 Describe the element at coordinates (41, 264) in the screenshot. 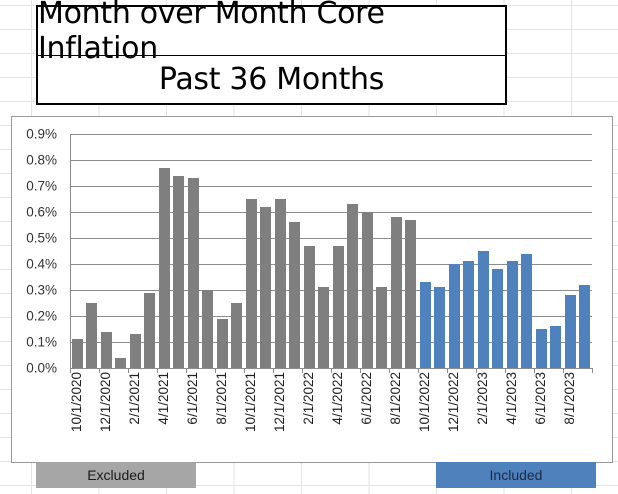

I see `y-tick-label: 0.4%` at that location.